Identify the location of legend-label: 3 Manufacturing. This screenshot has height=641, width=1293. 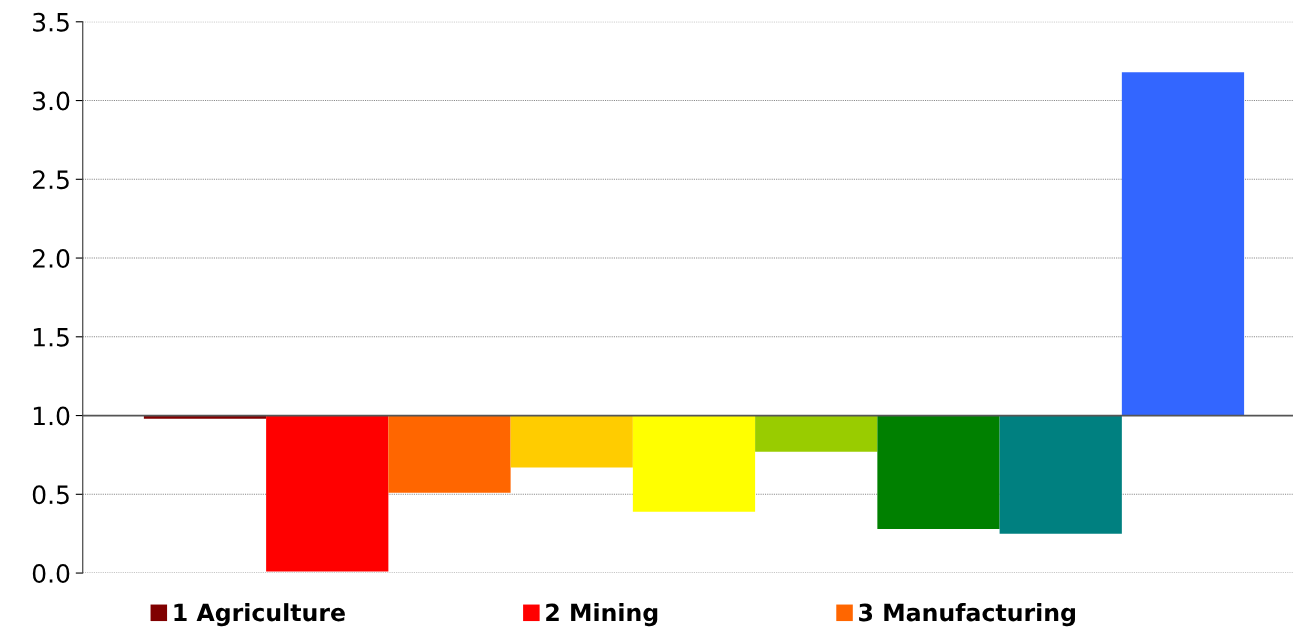
(967, 615).